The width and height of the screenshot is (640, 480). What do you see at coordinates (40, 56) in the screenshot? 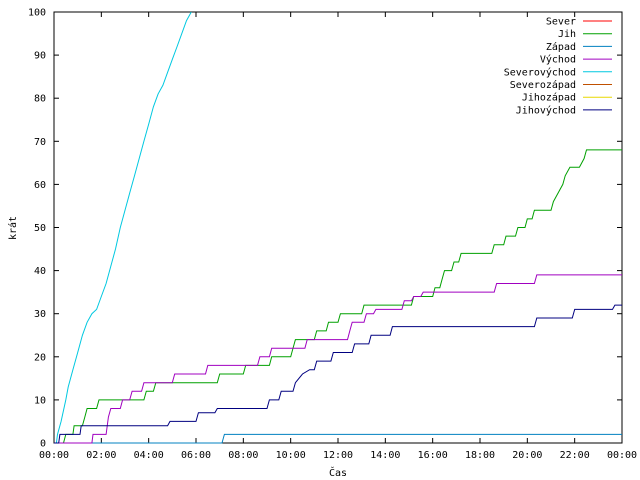
I see `y-tick-label: 90` at bounding box center [40, 56].